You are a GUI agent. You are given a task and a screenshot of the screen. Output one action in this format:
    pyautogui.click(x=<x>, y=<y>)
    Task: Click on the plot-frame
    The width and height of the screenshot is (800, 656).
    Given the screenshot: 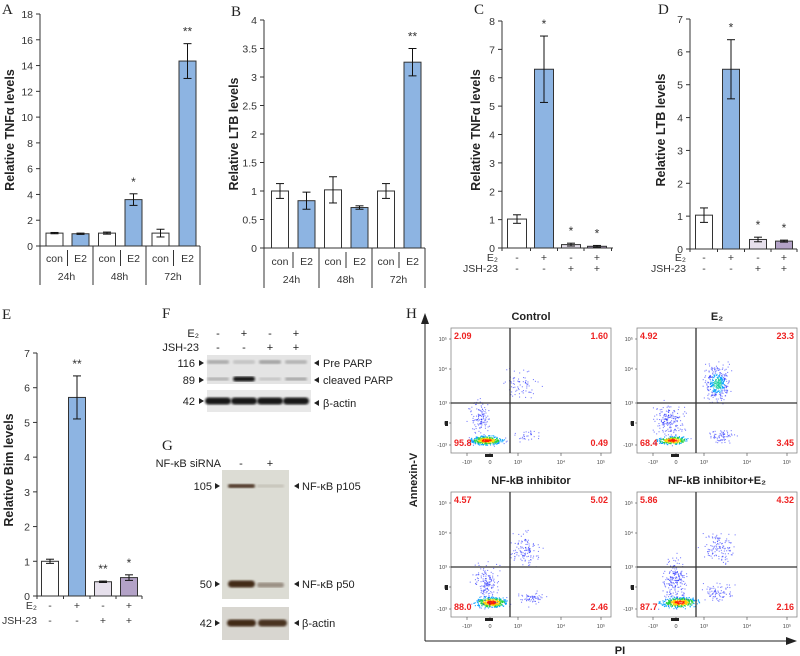 What is the action you would take?
    pyautogui.click(x=717, y=390)
    